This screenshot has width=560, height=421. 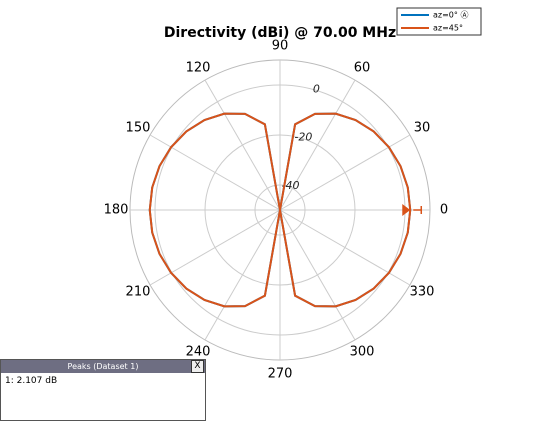 What do you see at coordinates (290, 185) in the screenshot?
I see `r-tick-label: -40` at bounding box center [290, 185].